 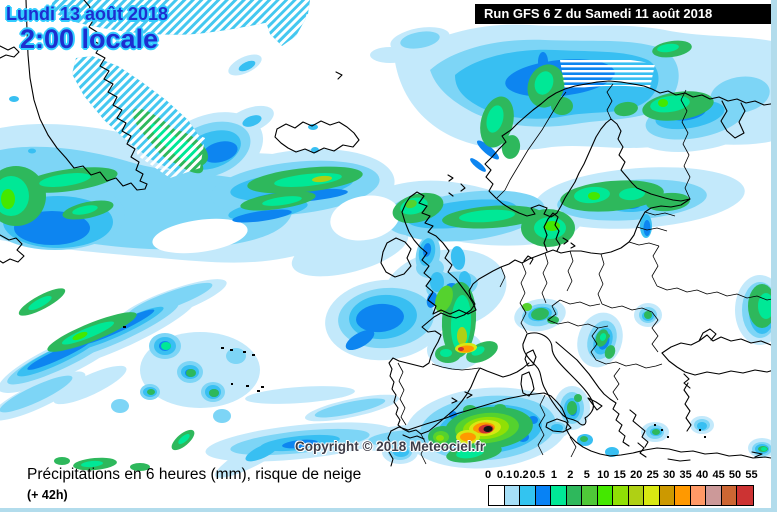 I want to click on legend-label: 0.2, so click(x=521, y=475).